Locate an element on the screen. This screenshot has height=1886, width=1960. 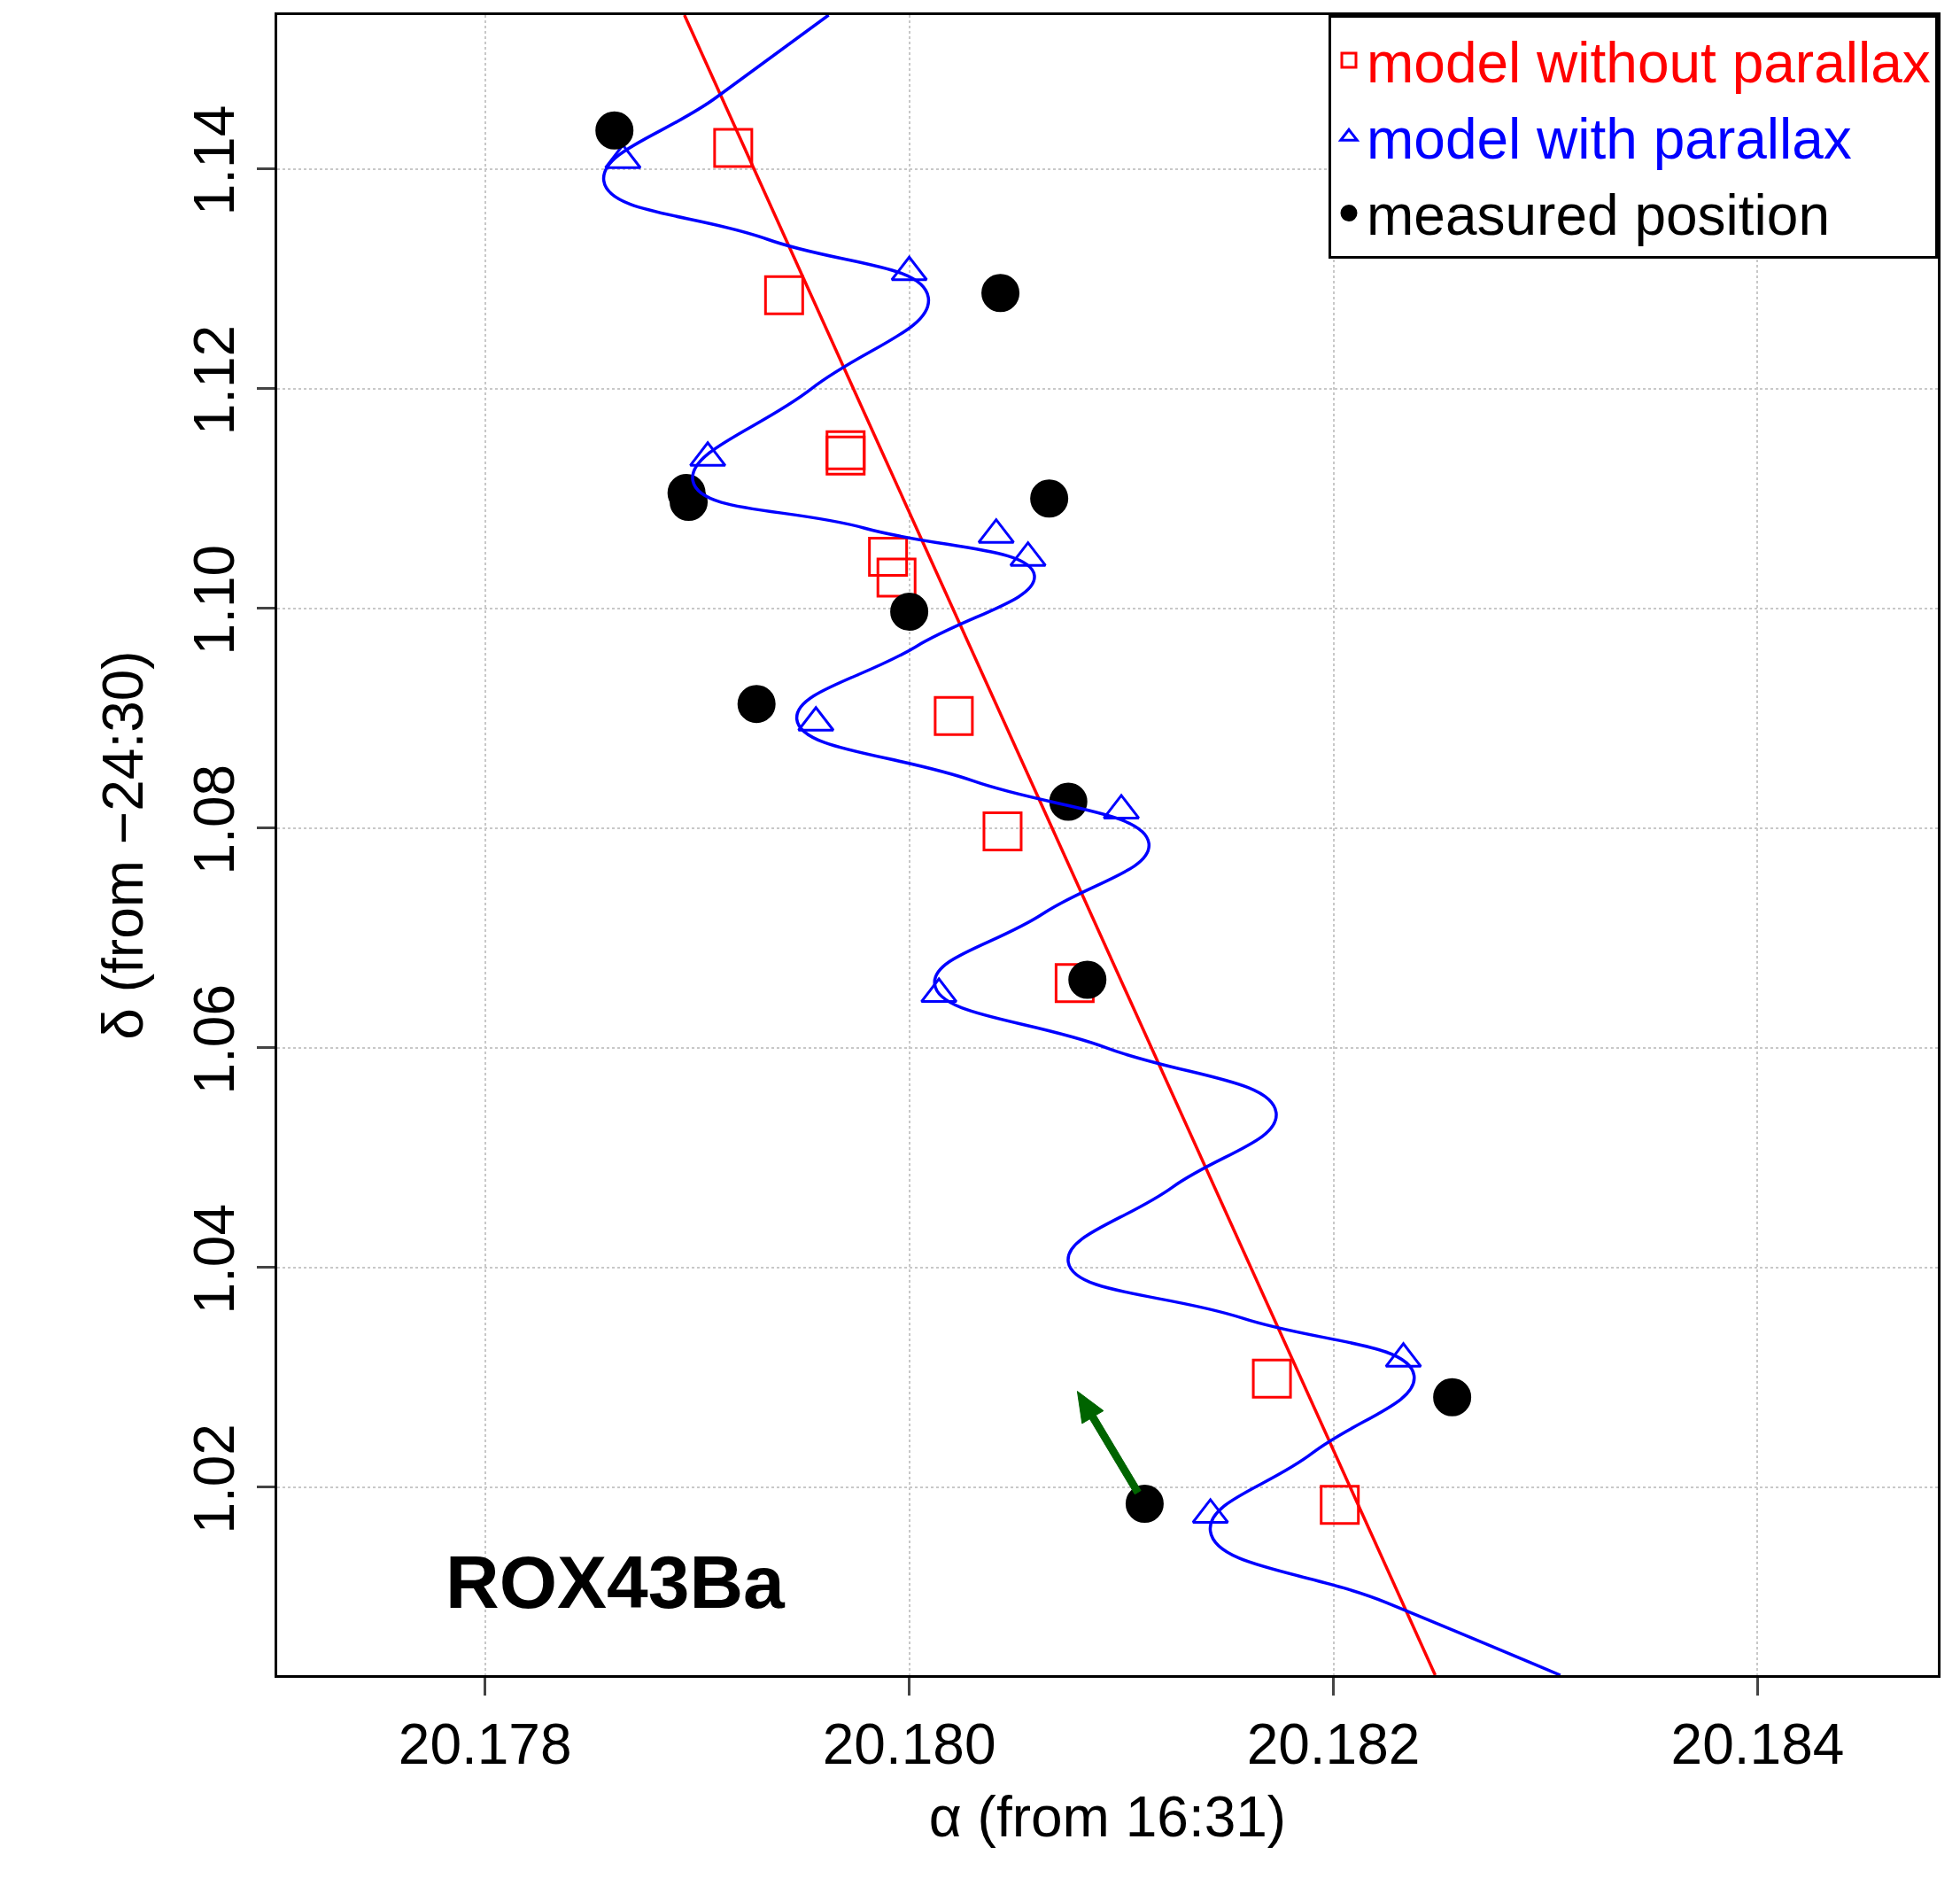
legend-label: measured position is located at coordinates (1598, 216).